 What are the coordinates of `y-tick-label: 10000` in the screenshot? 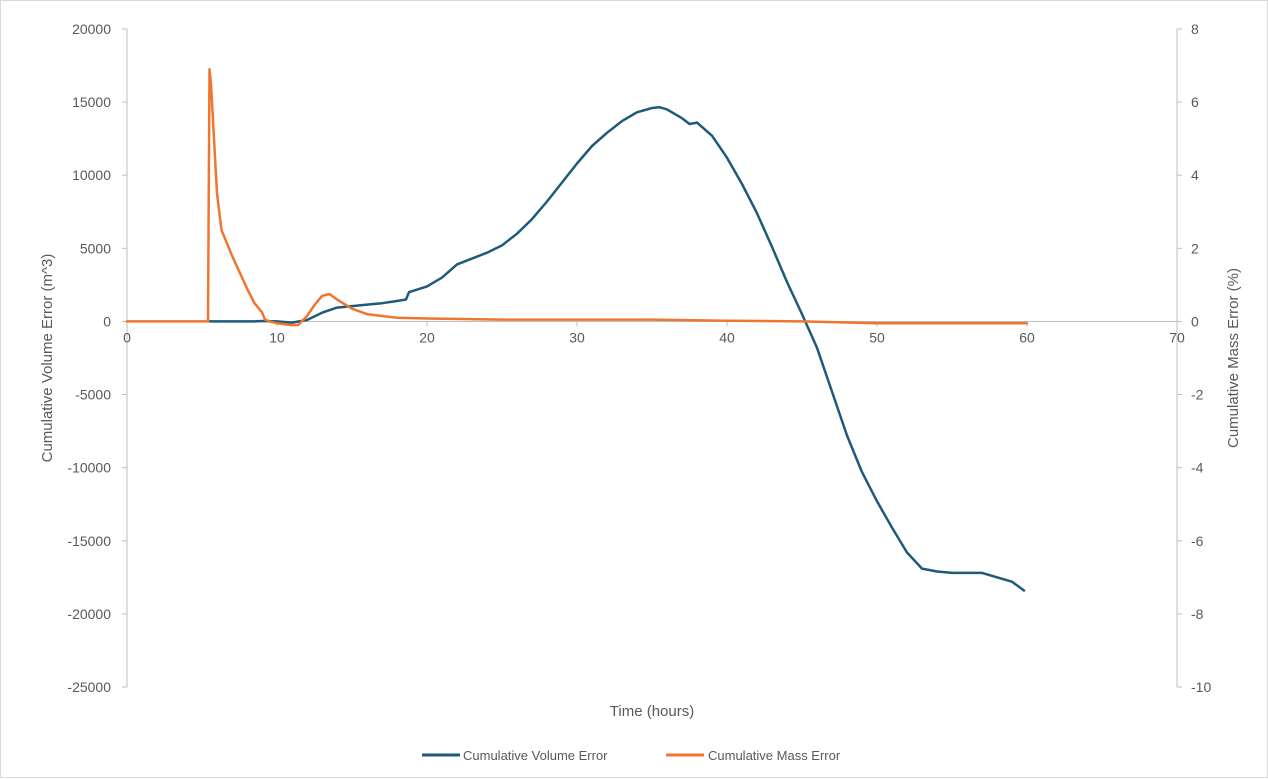 It's located at (91, 175).